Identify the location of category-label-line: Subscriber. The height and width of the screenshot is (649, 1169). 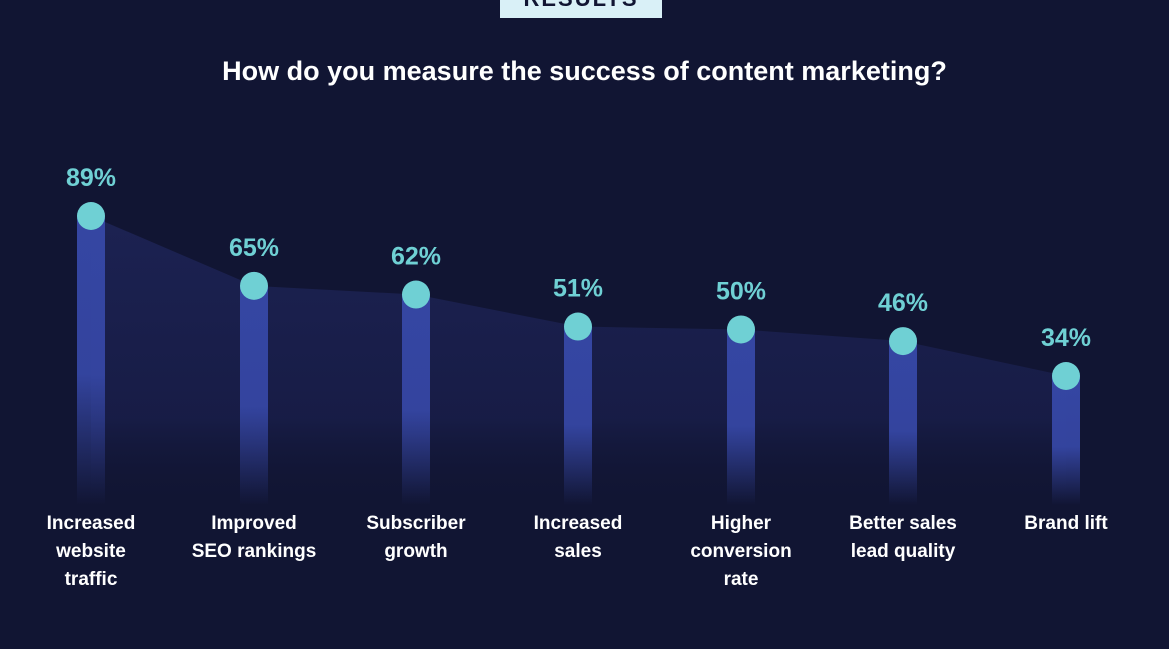
(416, 523).